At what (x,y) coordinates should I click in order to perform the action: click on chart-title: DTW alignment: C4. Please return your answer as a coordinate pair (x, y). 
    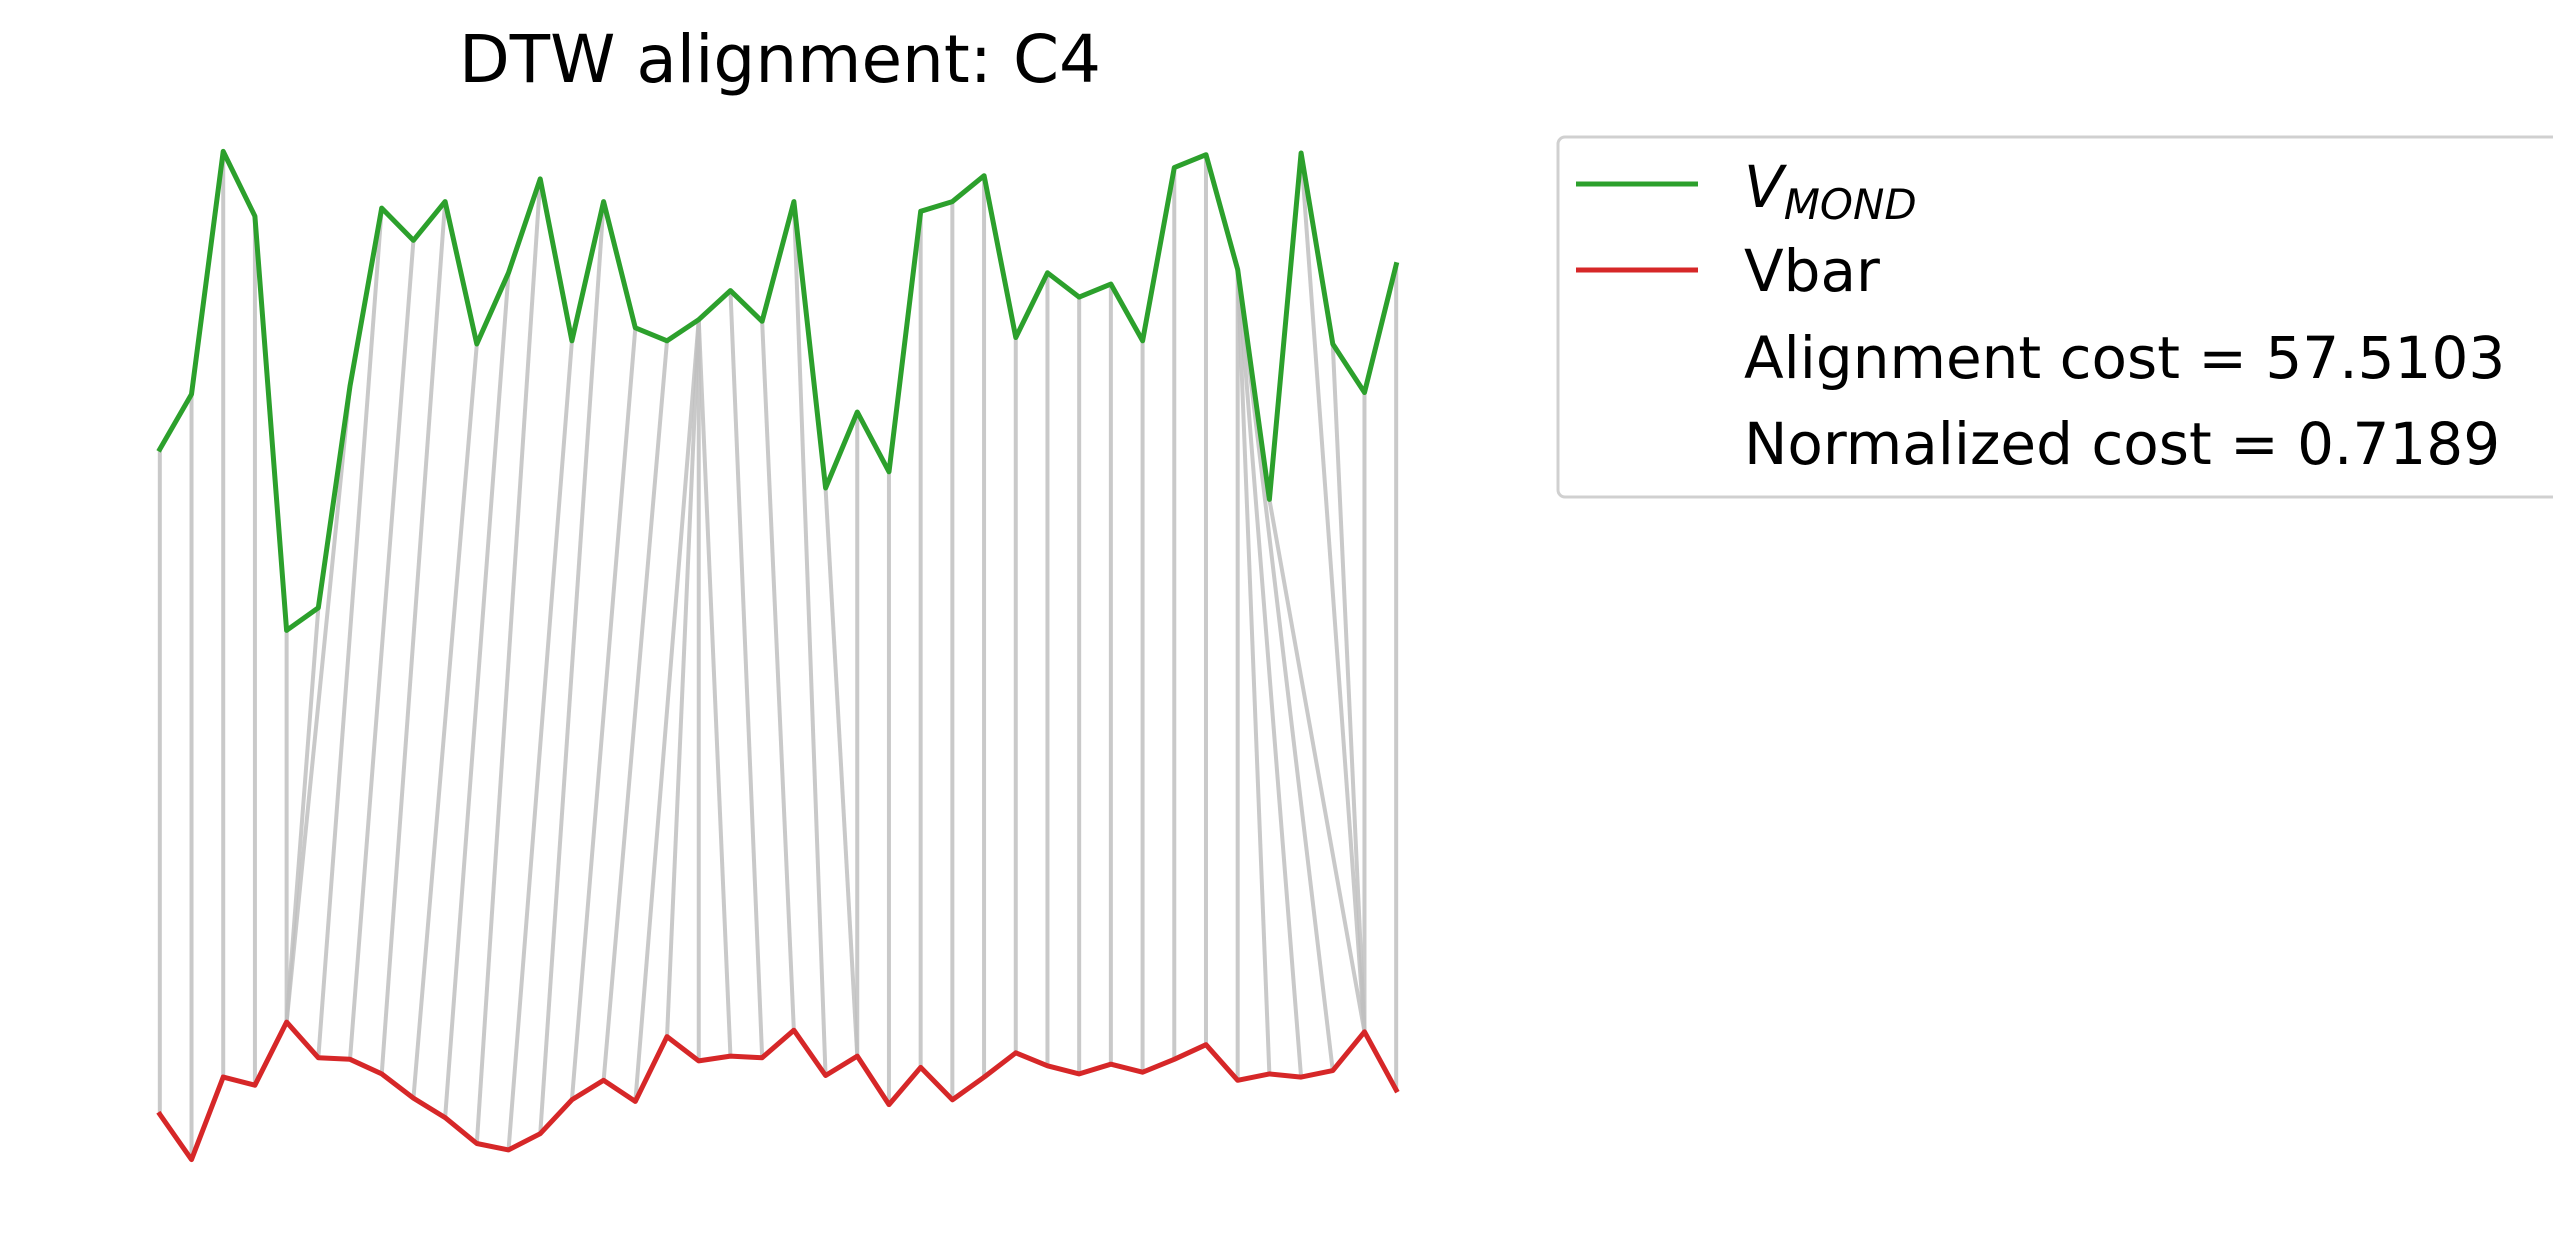
    Looking at the image, I should click on (780, 59).